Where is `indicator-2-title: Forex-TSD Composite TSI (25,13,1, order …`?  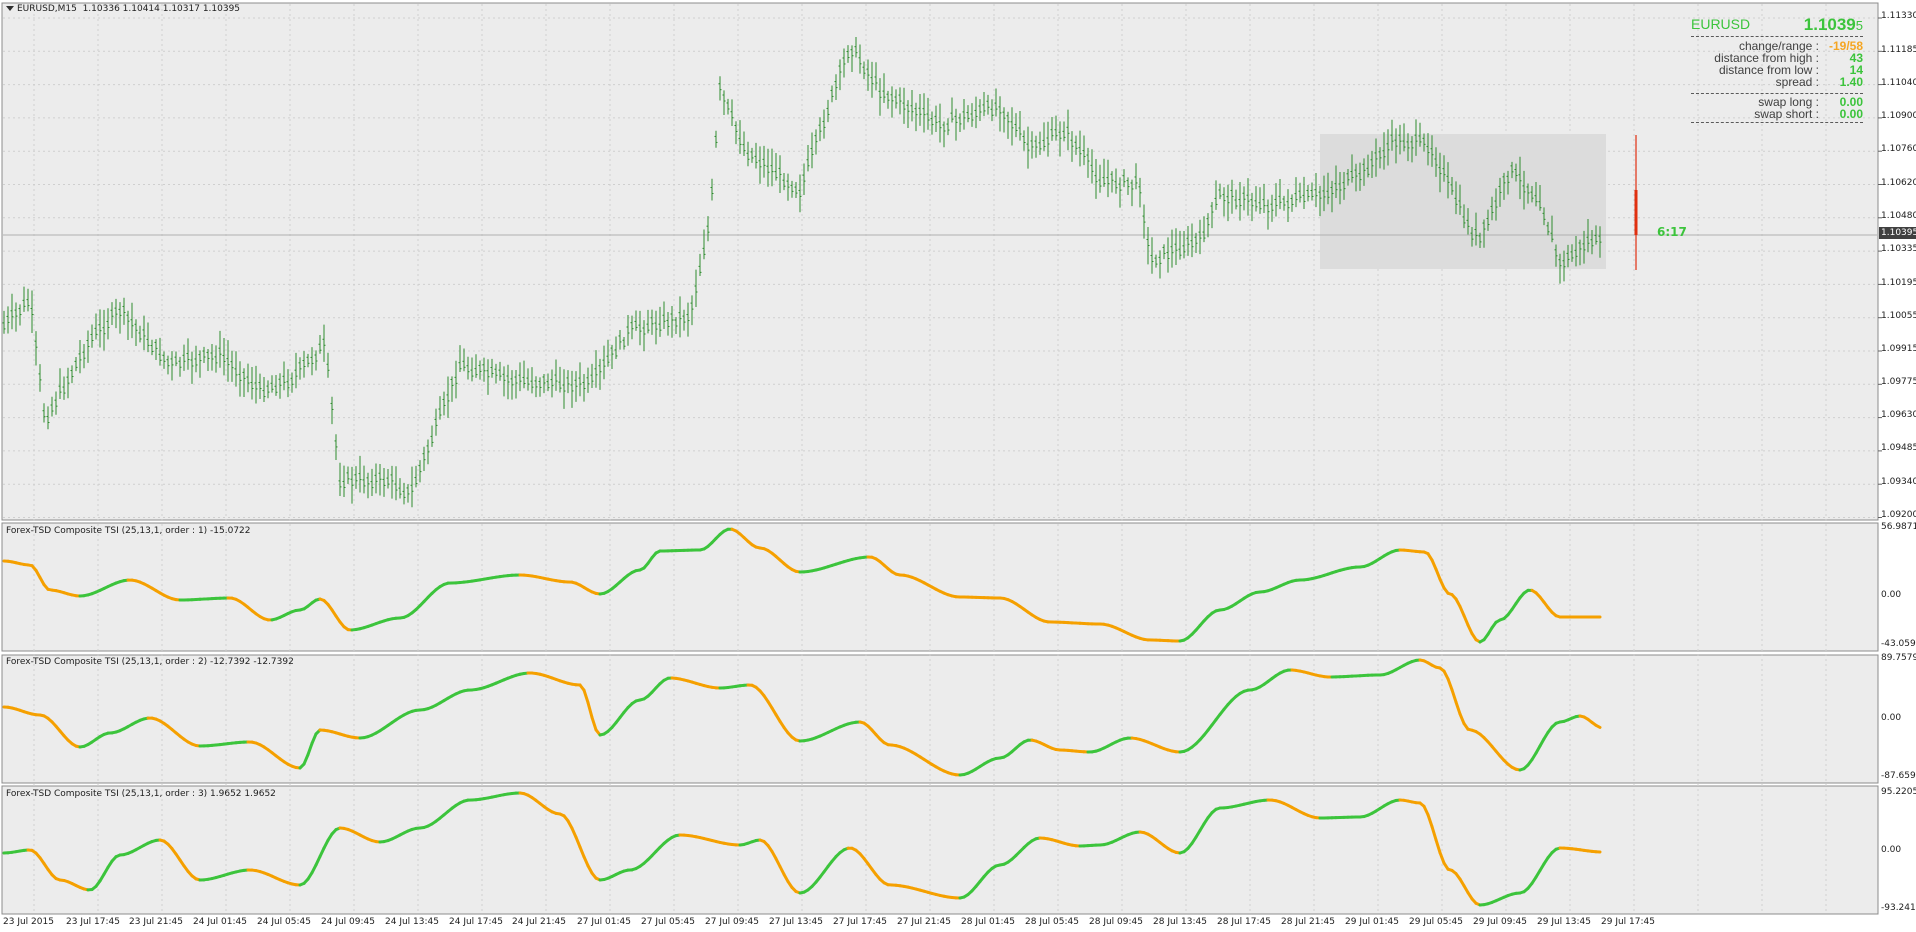 indicator-2-title: Forex-TSD Composite TSI (25,13,1, order … is located at coordinates (150, 662).